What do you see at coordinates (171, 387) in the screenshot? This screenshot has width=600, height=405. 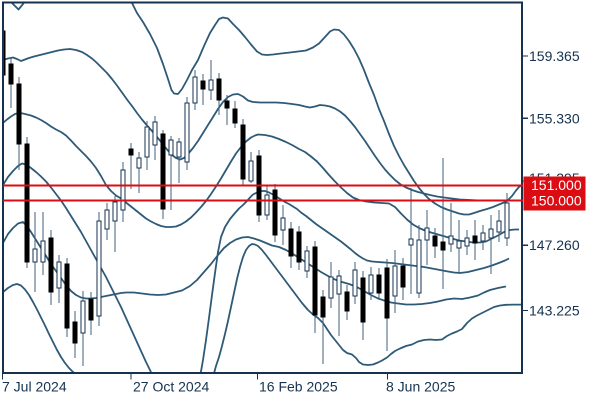 I see `svg-text: 27 Oct 2024` at bounding box center [171, 387].